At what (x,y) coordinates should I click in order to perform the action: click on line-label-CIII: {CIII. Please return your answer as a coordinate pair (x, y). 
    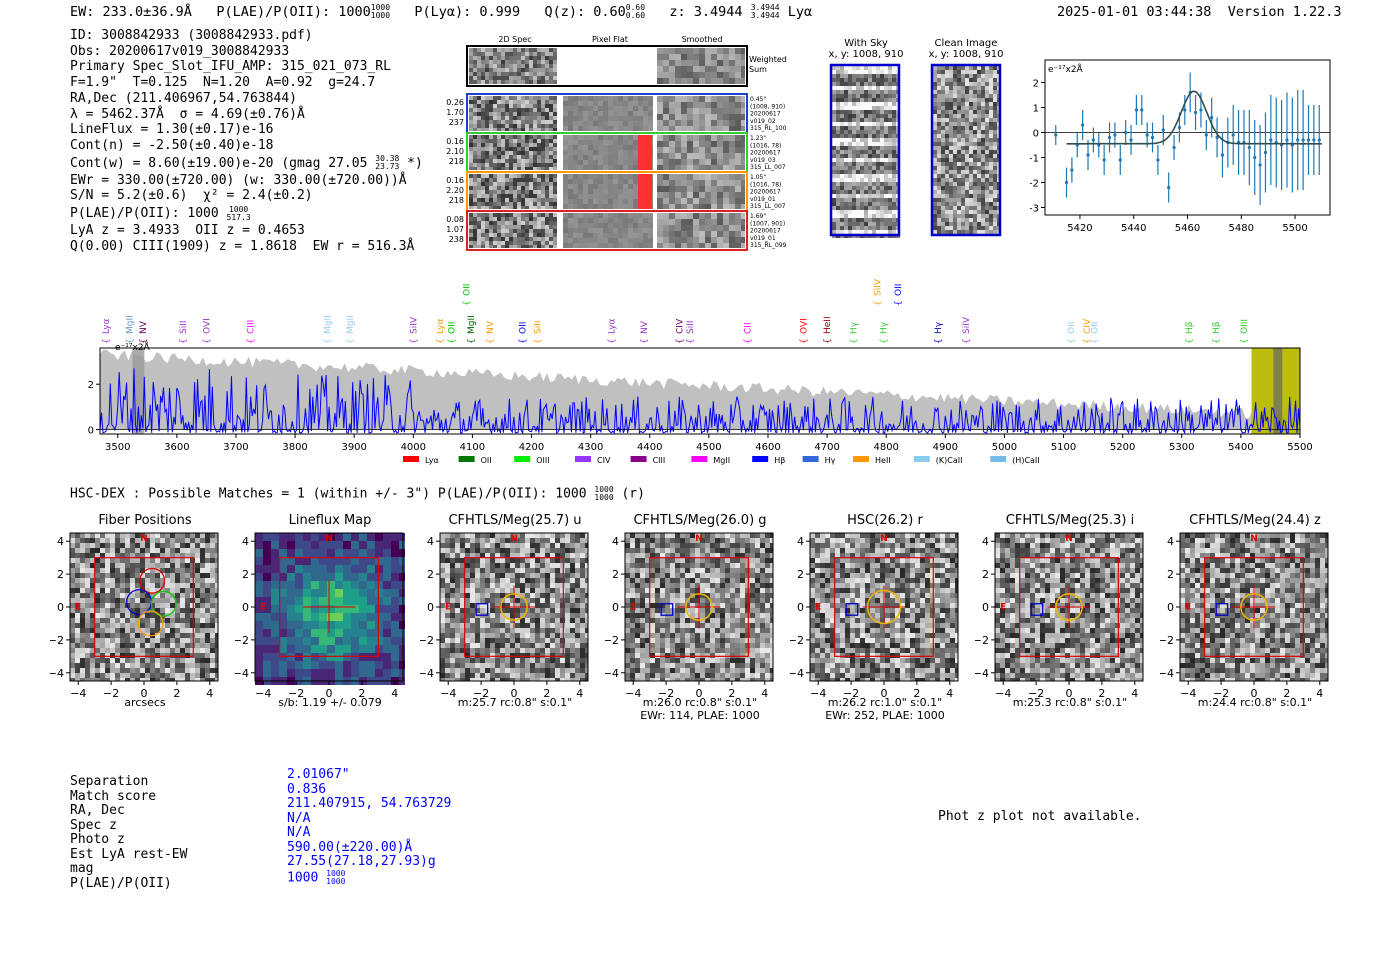
    Looking at the image, I should click on (252, 332).